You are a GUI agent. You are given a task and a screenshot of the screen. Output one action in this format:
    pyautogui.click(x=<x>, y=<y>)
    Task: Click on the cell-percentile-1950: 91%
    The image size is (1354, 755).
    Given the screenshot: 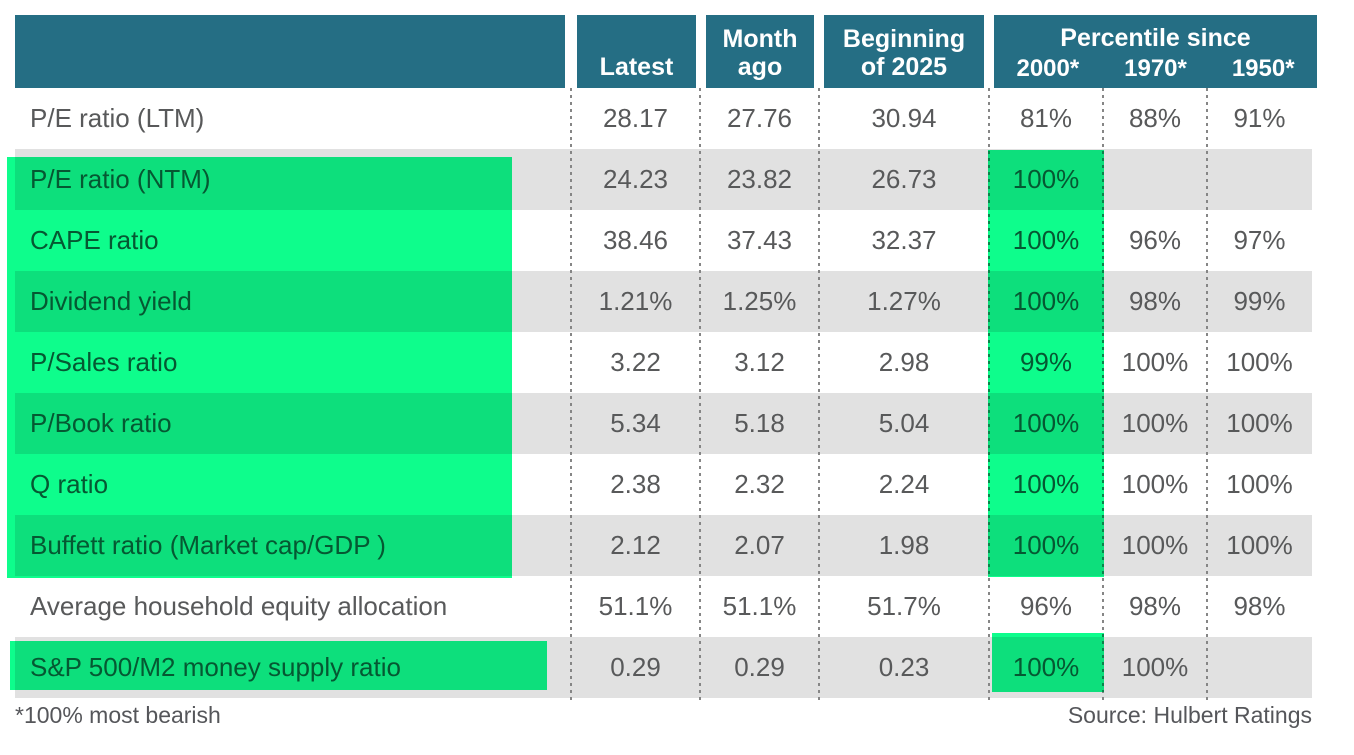 What is the action you would take?
    pyautogui.click(x=1259, y=118)
    